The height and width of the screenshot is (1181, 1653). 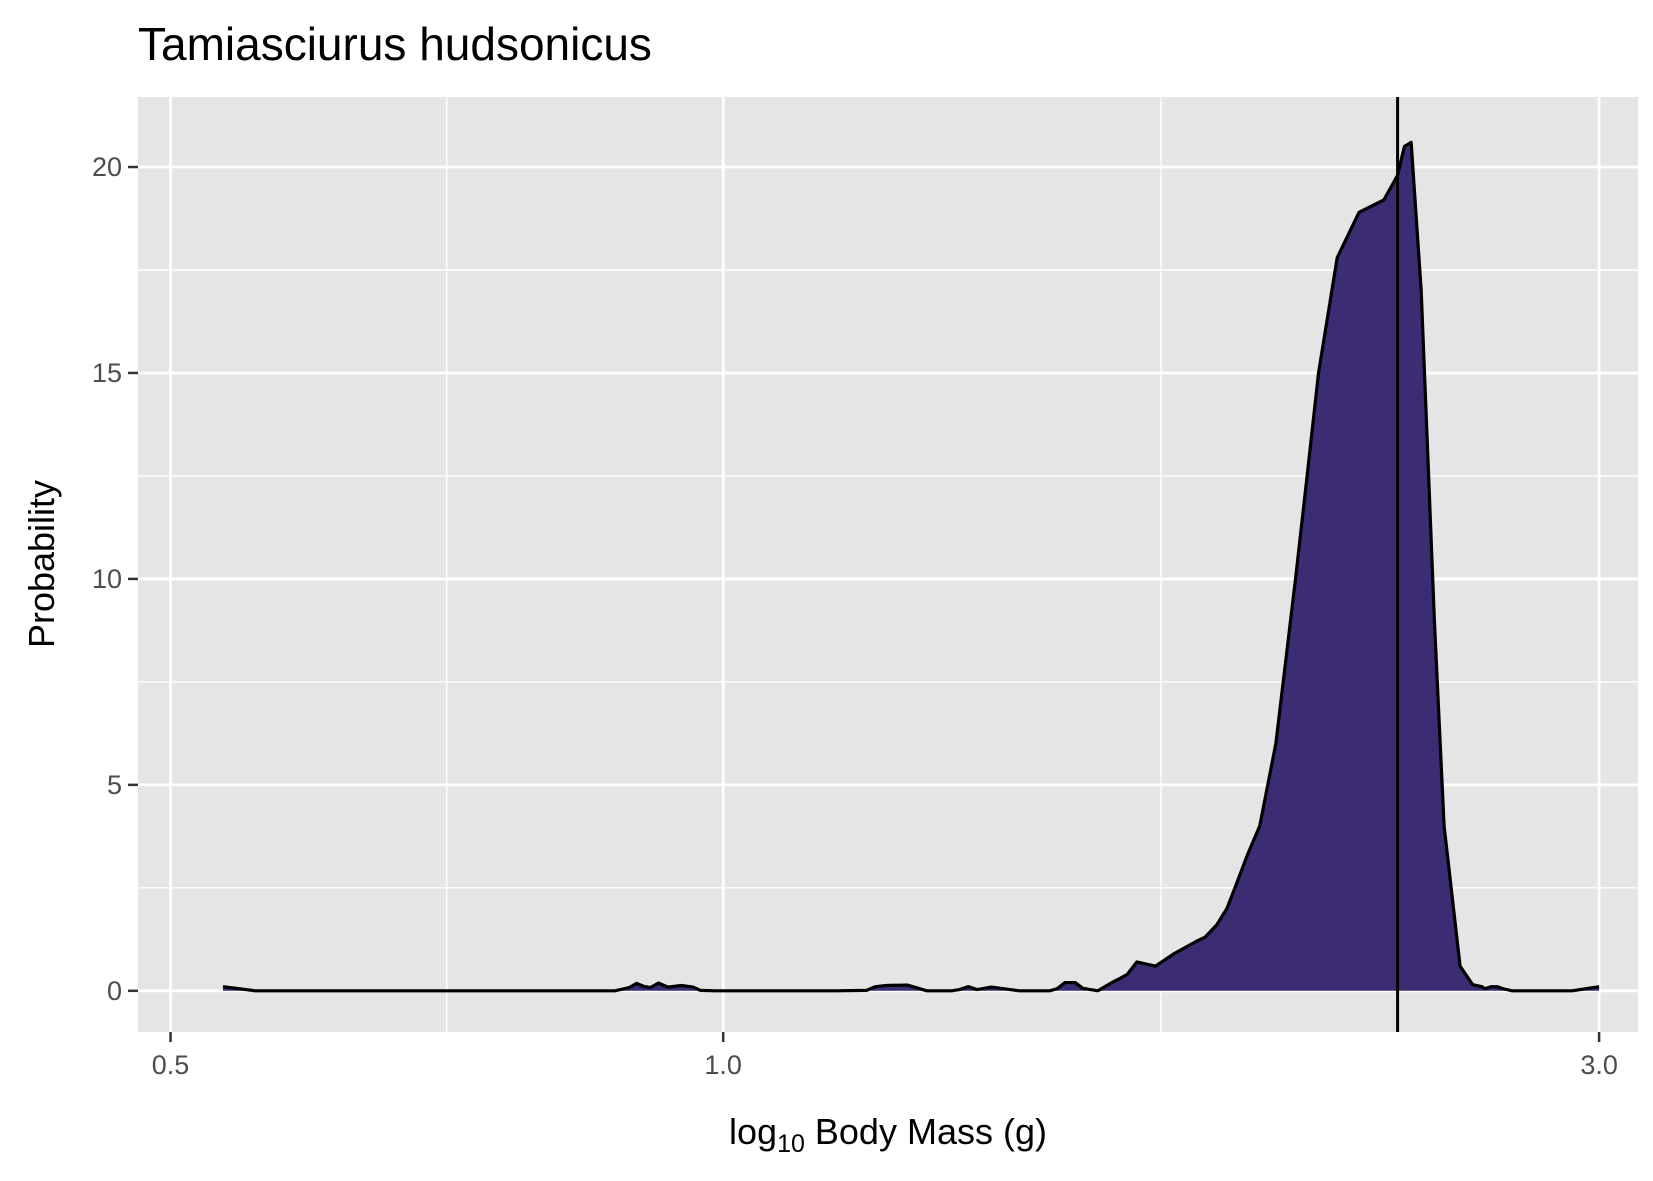 What do you see at coordinates (1599, 1065) in the screenshot?
I see `x-tick-label: 3.0` at bounding box center [1599, 1065].